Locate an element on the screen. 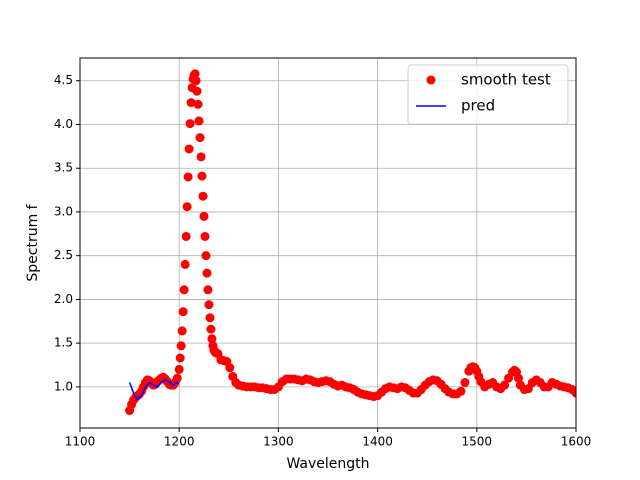  legend-label: pred is located at coordinates (478, 106).